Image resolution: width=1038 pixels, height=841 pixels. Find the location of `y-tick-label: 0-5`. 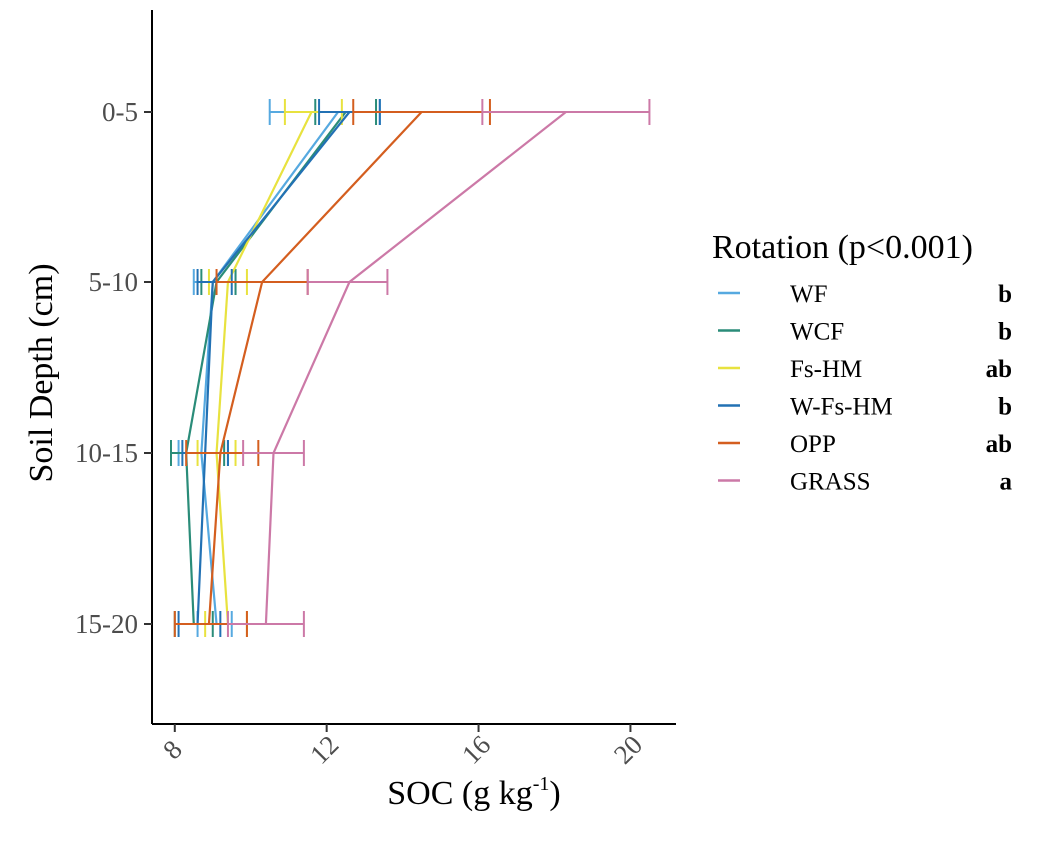

y-tick-label: 0-5 is located at coordinates (120, 112).